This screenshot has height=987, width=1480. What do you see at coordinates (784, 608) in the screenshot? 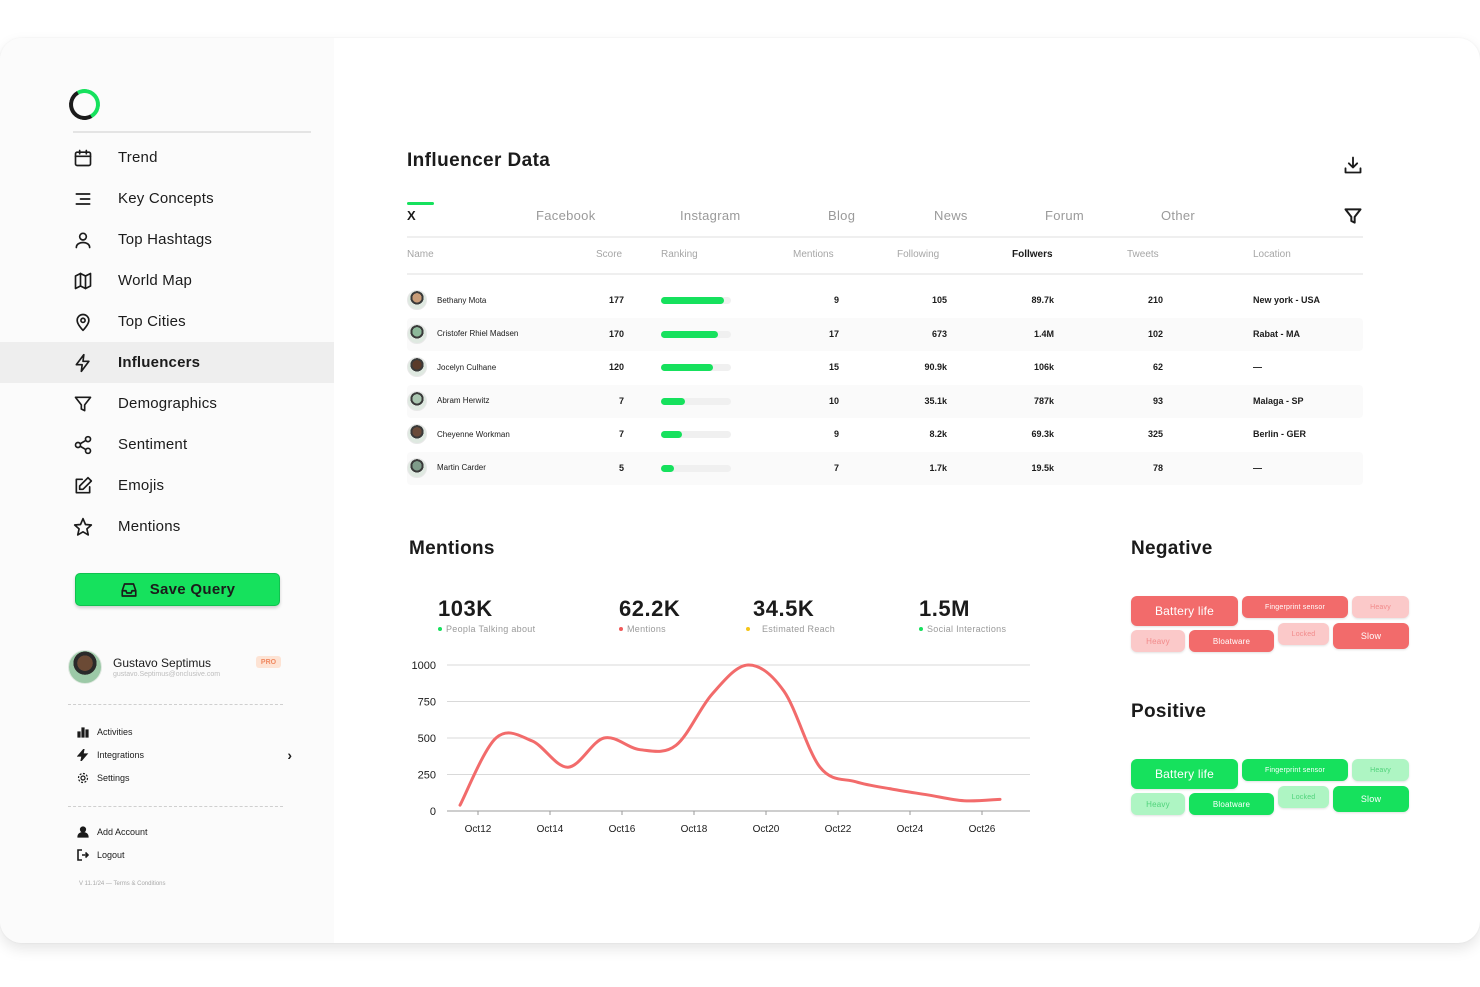
I see `stat-value: 34.5K` at bounding box center [784, 608].